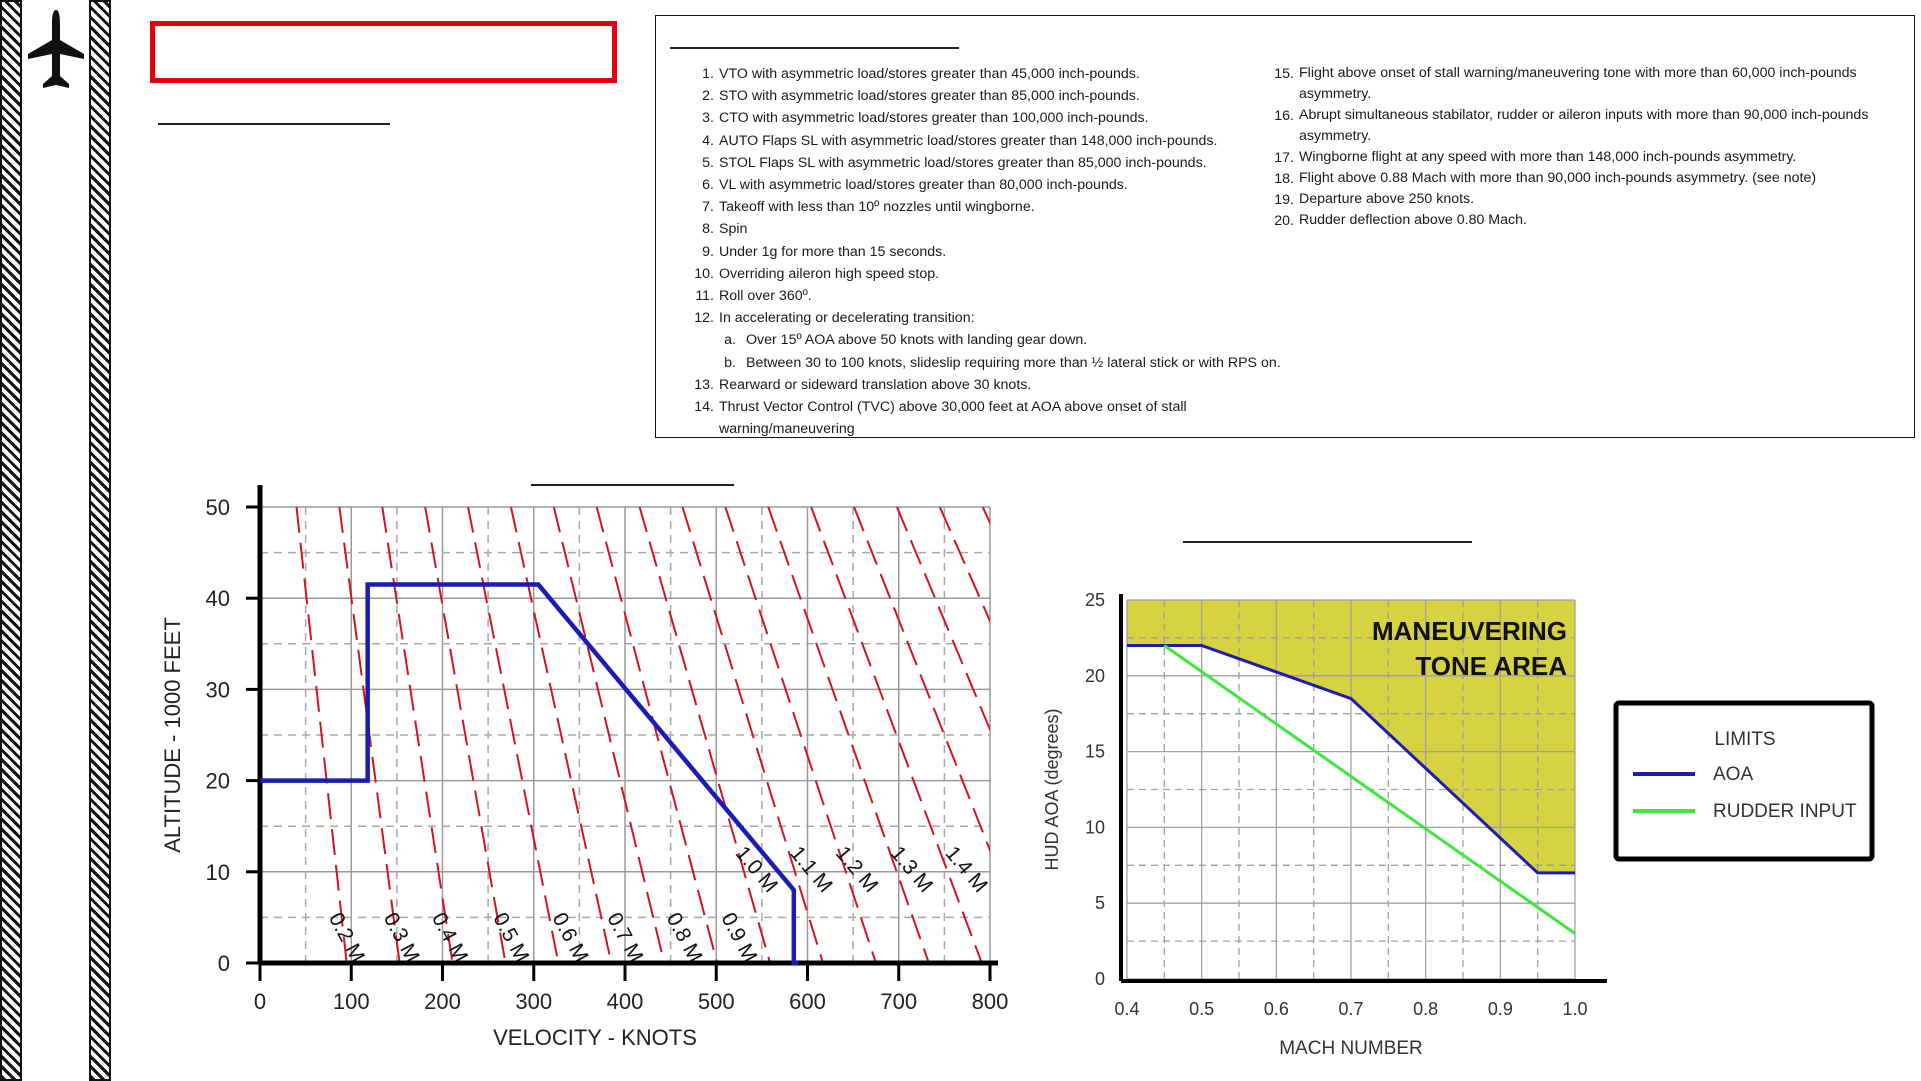 This screenshot has height=1081, width=1921. Describe the element at coordinates (730, 340) in the screenshot. I see `list-item-number: a.` at that location.